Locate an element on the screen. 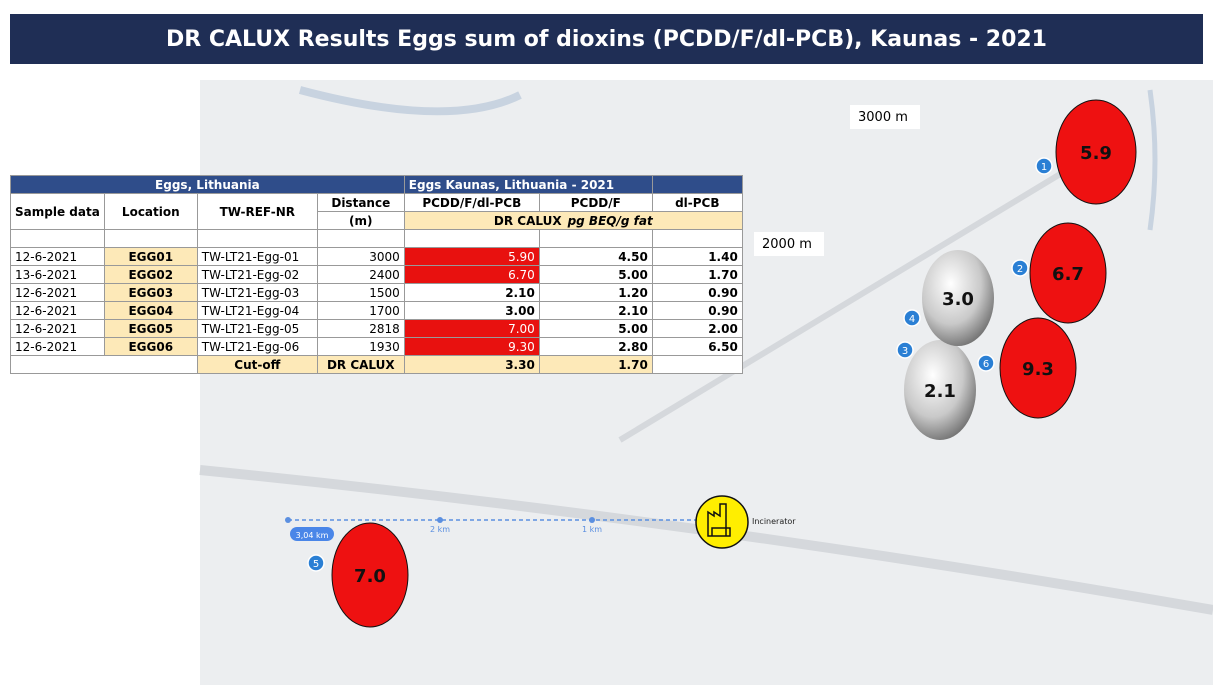 This screenshot has width=1213, height=685. table-cell: TW-LT21-Egg-01 is located at coordinates (257, 256).